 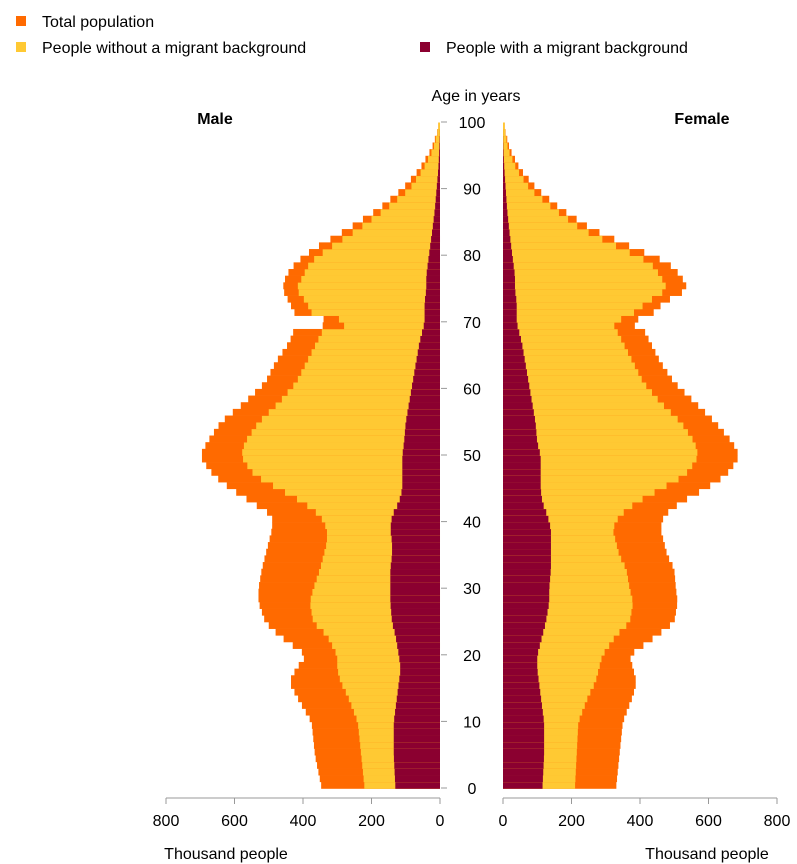 I want to click on age-tick-label-50: 50, so click(x=472, y=456).